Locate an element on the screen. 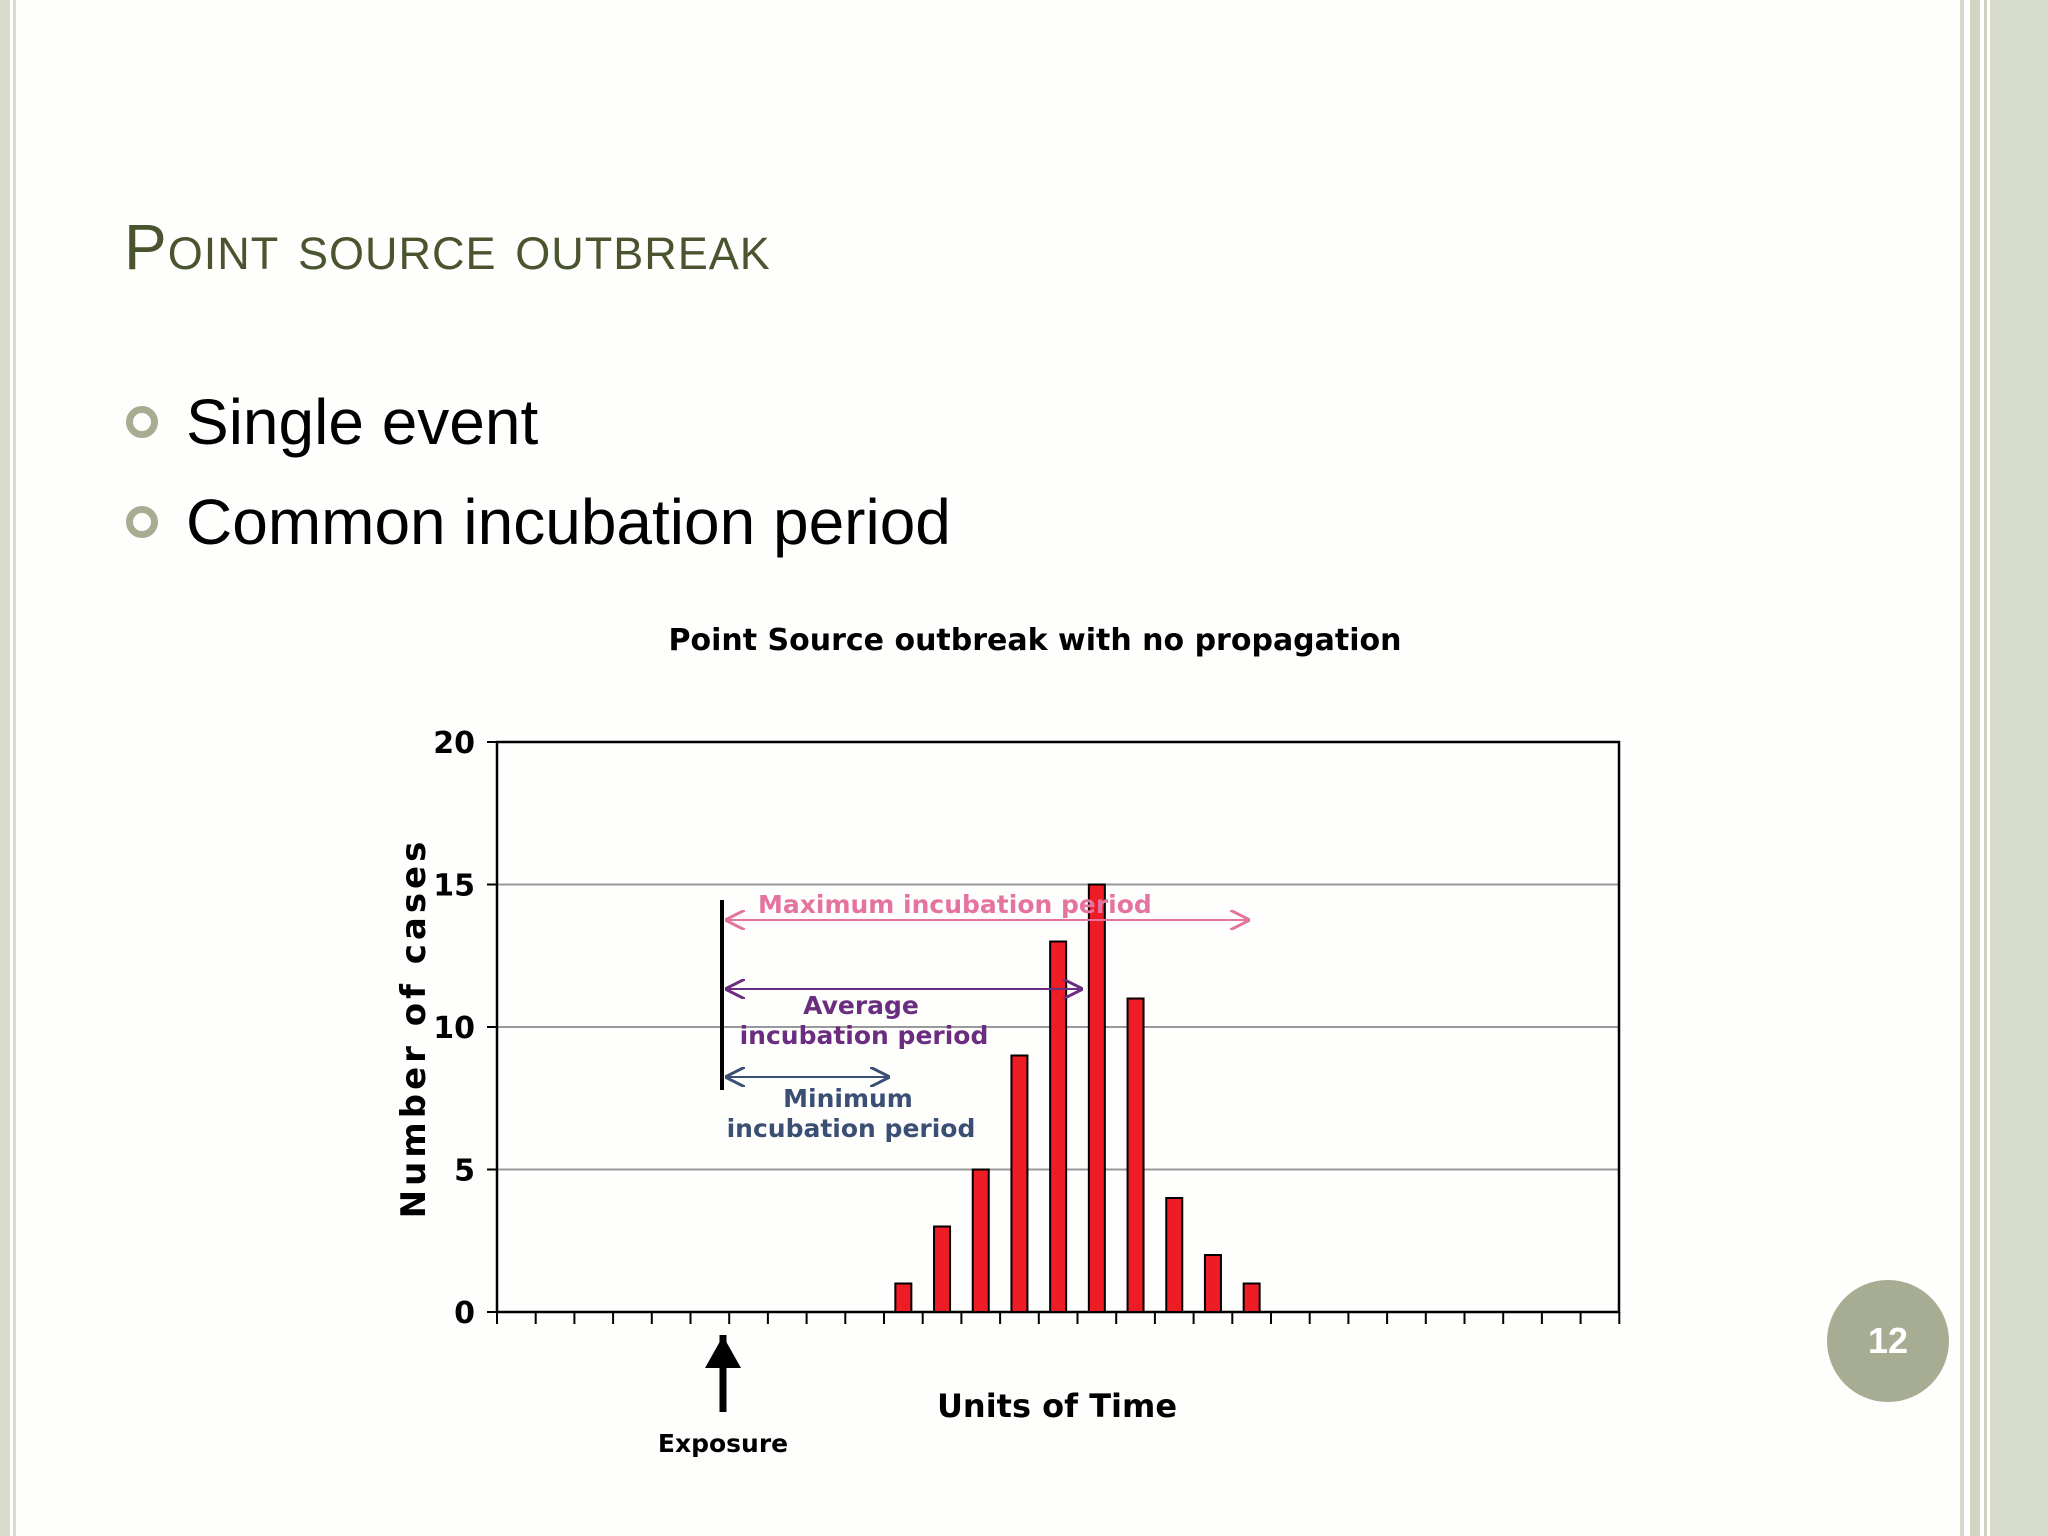 The image size is (2048, 1536). bullet-item: Single event is located at coordinates (538, 422).